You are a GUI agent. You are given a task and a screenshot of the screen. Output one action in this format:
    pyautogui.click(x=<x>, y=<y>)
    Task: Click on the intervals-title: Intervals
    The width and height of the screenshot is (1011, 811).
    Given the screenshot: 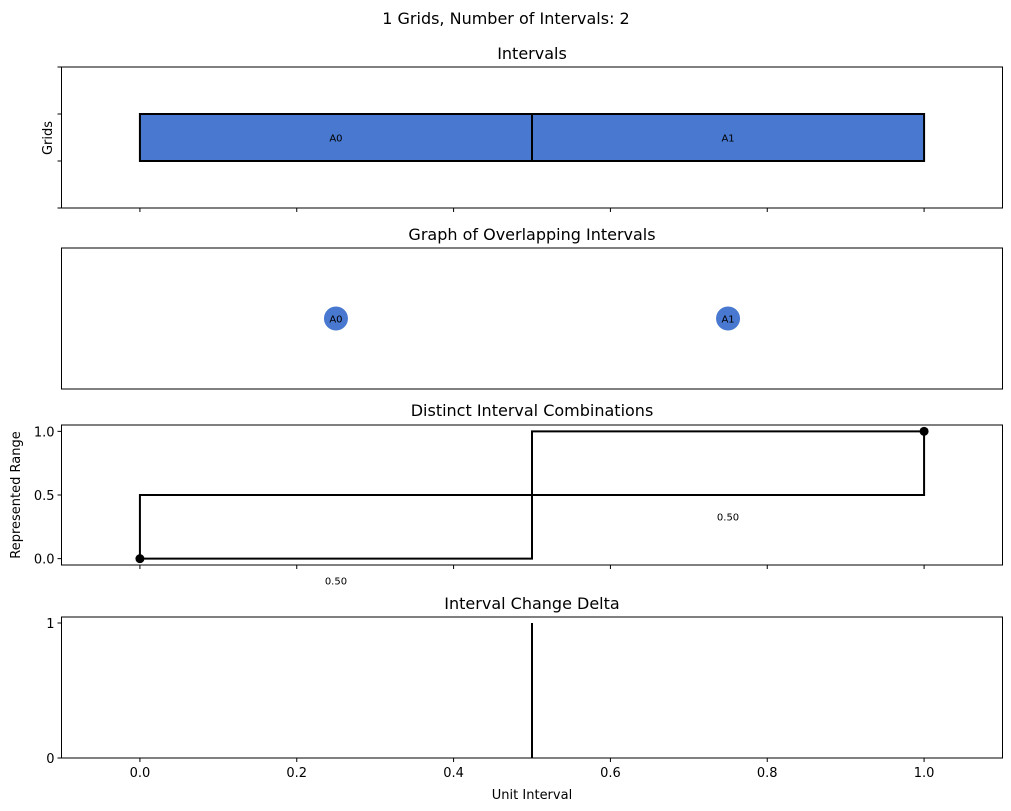 What is the action you would take?
    pyautogui.click(x=532, y=53)
    